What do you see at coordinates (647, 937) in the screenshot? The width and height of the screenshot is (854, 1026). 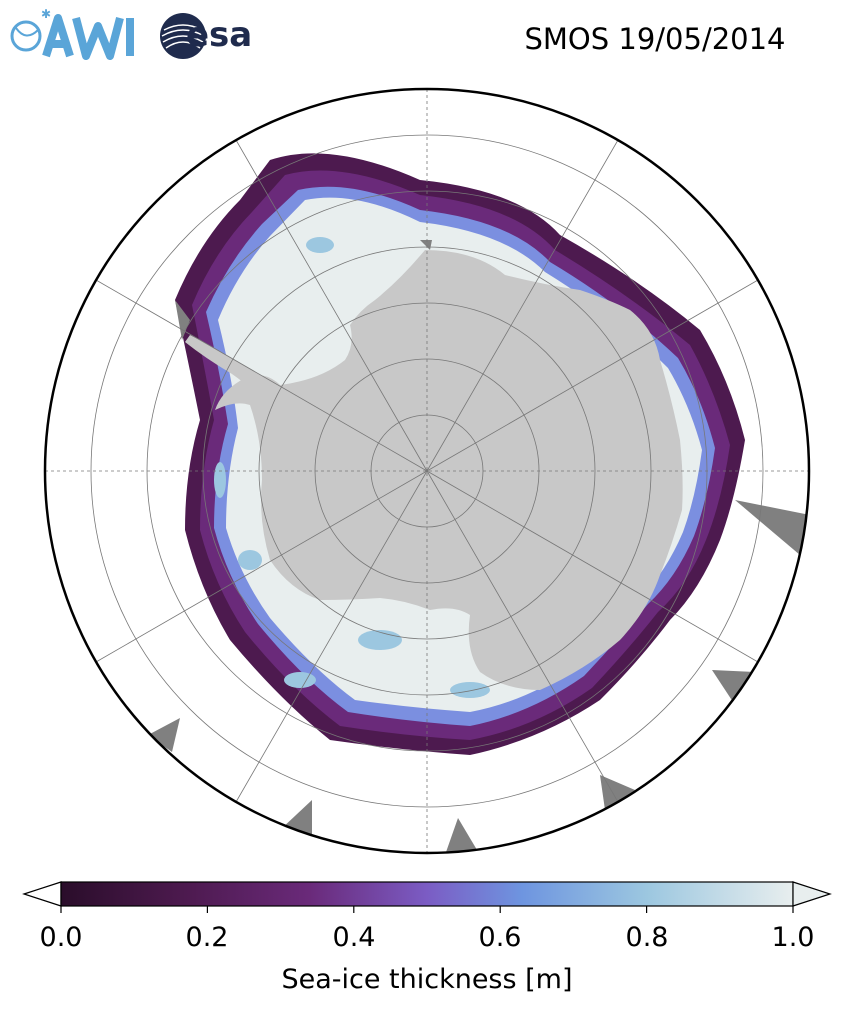 I see `colorbar-tick-label: 0.8` at bounding box center [647, 937].